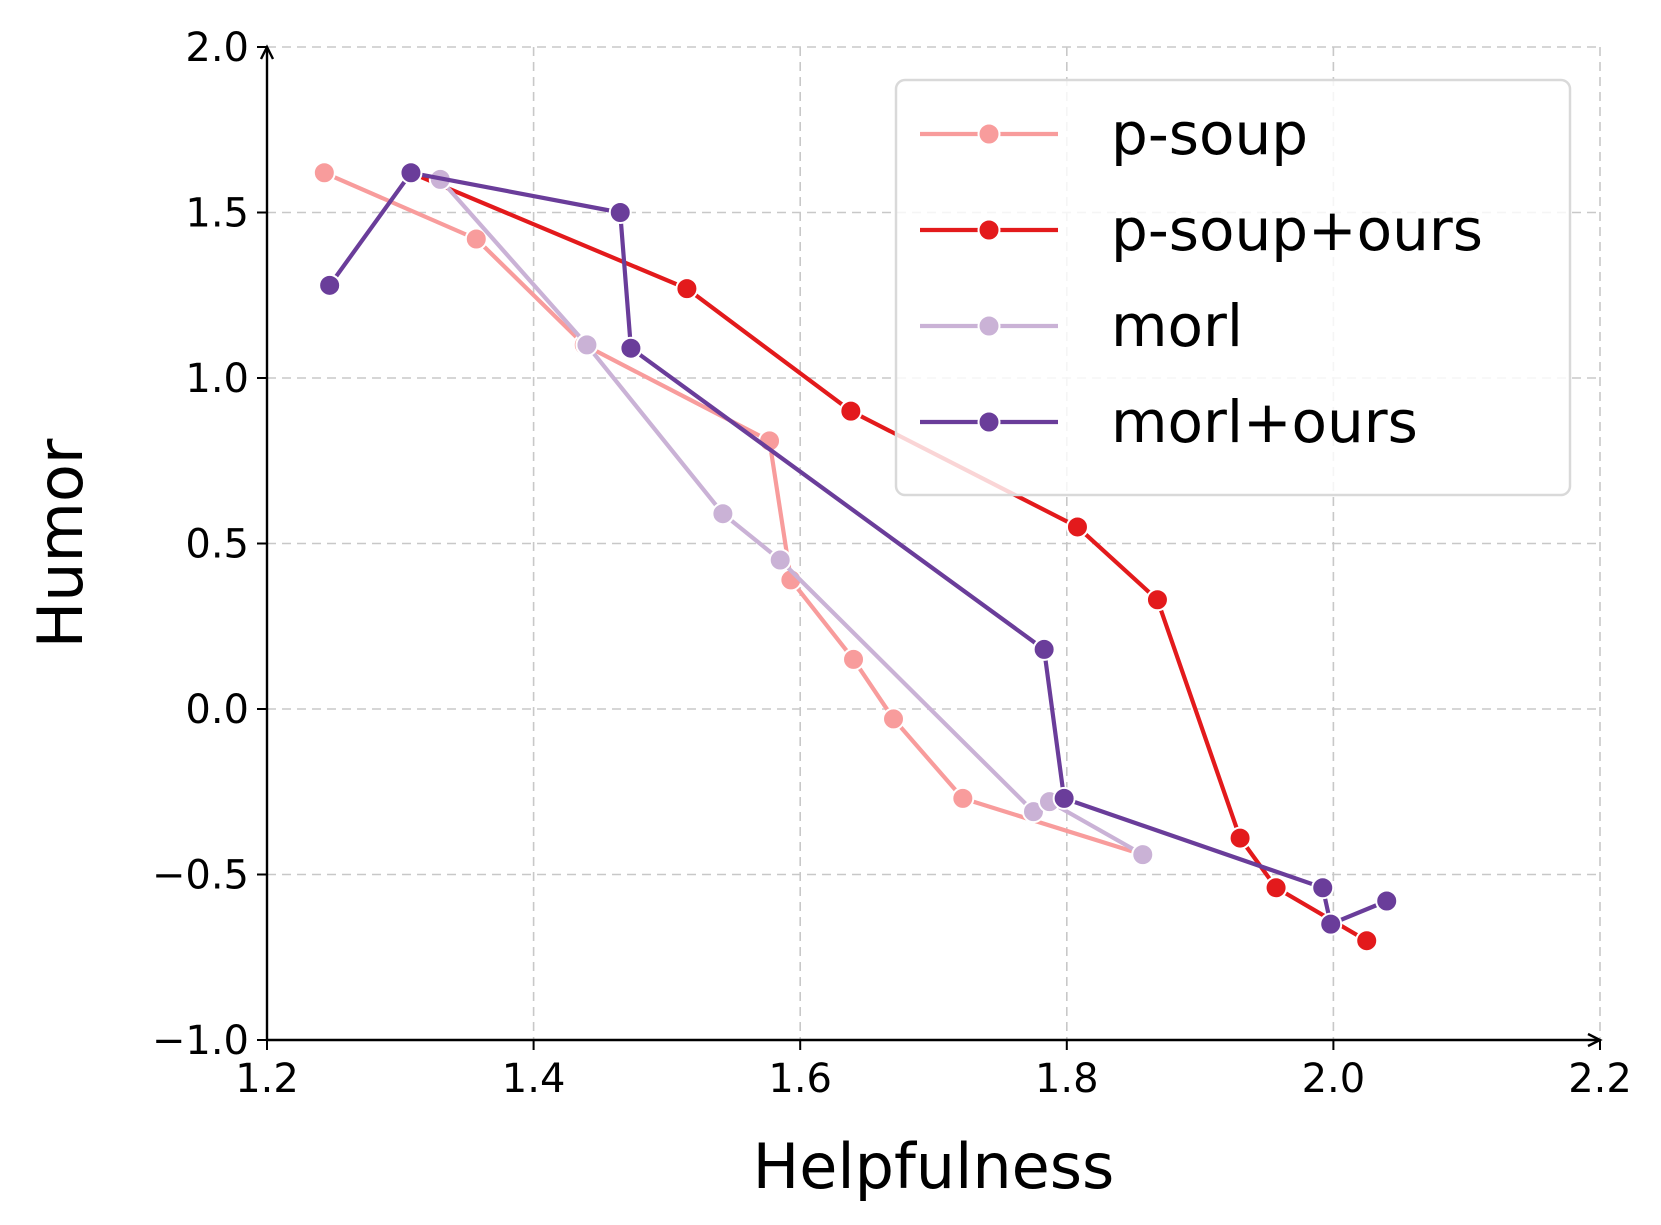 This screenshot has width=1661, height=1225. What do you see at coordinates (1081, 326) in the screenshot?
I see `legend-item: morl` at bounding box center [1081, 326].